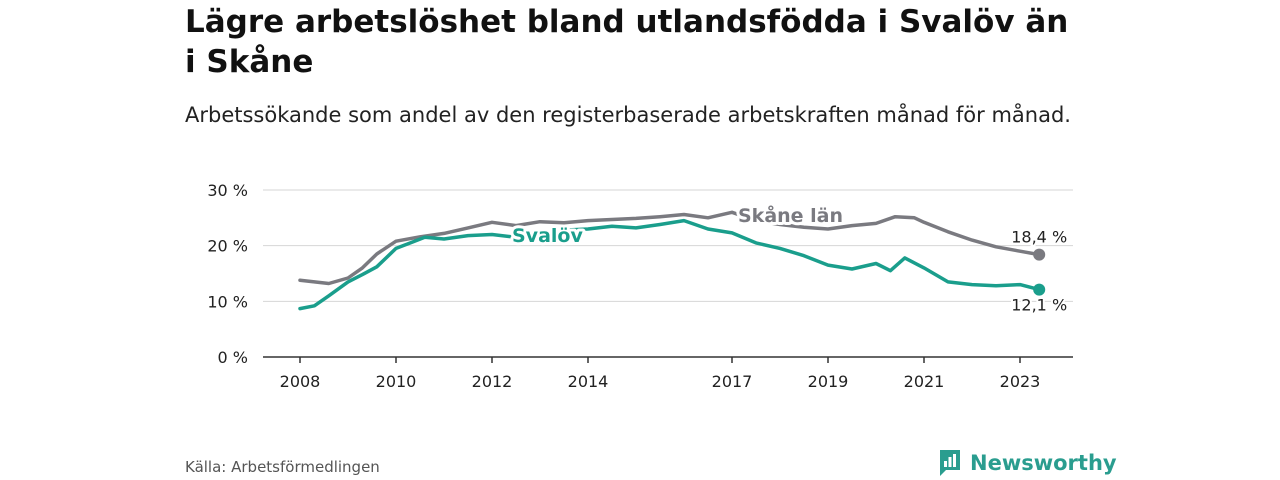 This screenshot has height=480, width=1280. I want to click on series-end-label: 12,1 %, so click(1039, 305).